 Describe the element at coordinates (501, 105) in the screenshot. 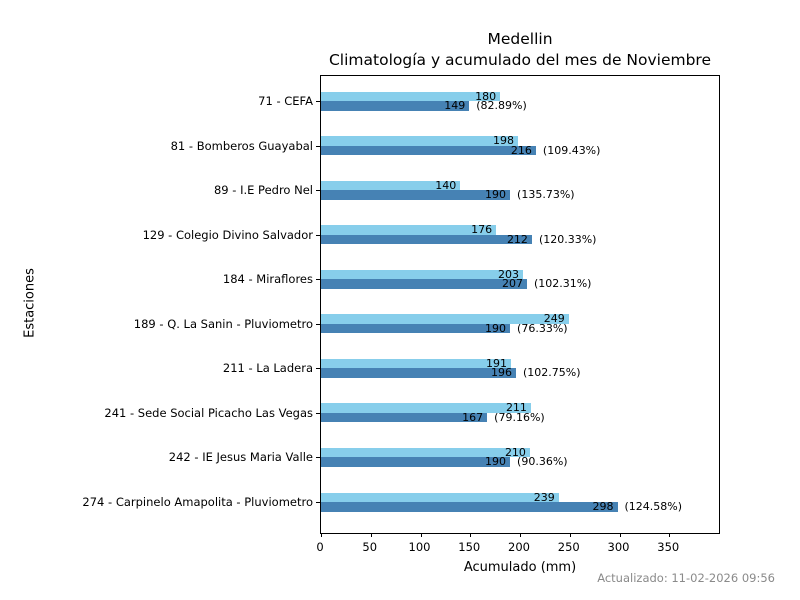

I see `percent-label: (82.89%)` at that location.